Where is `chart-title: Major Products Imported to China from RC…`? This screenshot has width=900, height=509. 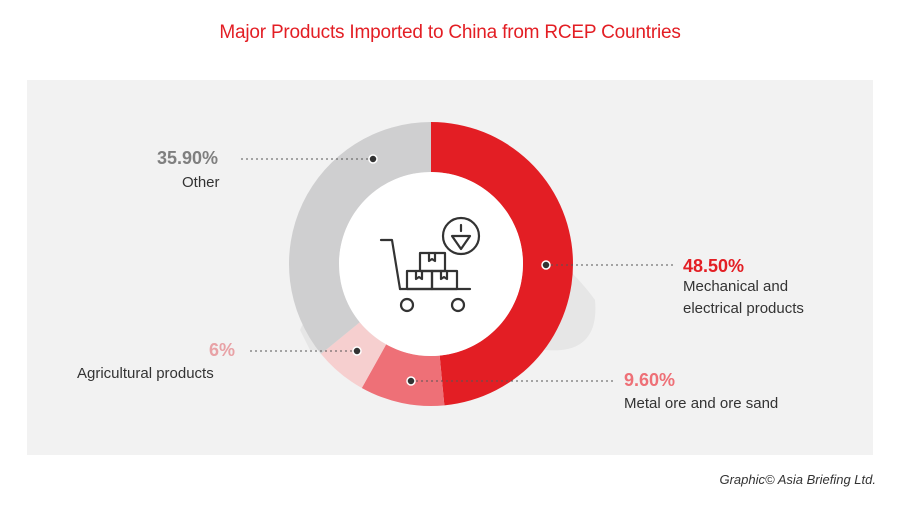 chart-title: Major Products Imported to China from RC… is located at coordinates (450, 32).